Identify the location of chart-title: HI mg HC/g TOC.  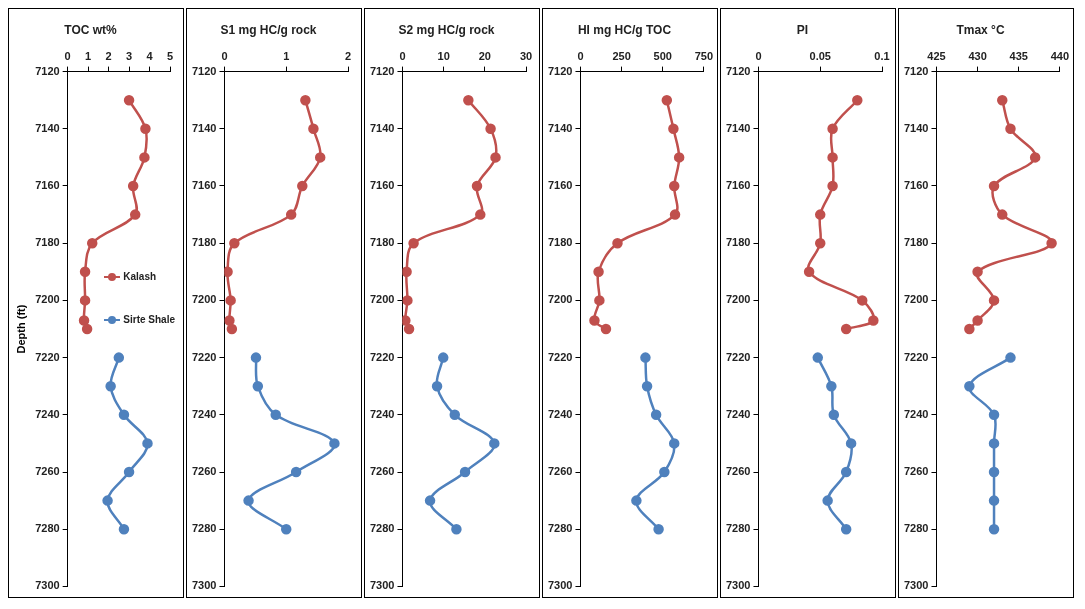
(624, 29).